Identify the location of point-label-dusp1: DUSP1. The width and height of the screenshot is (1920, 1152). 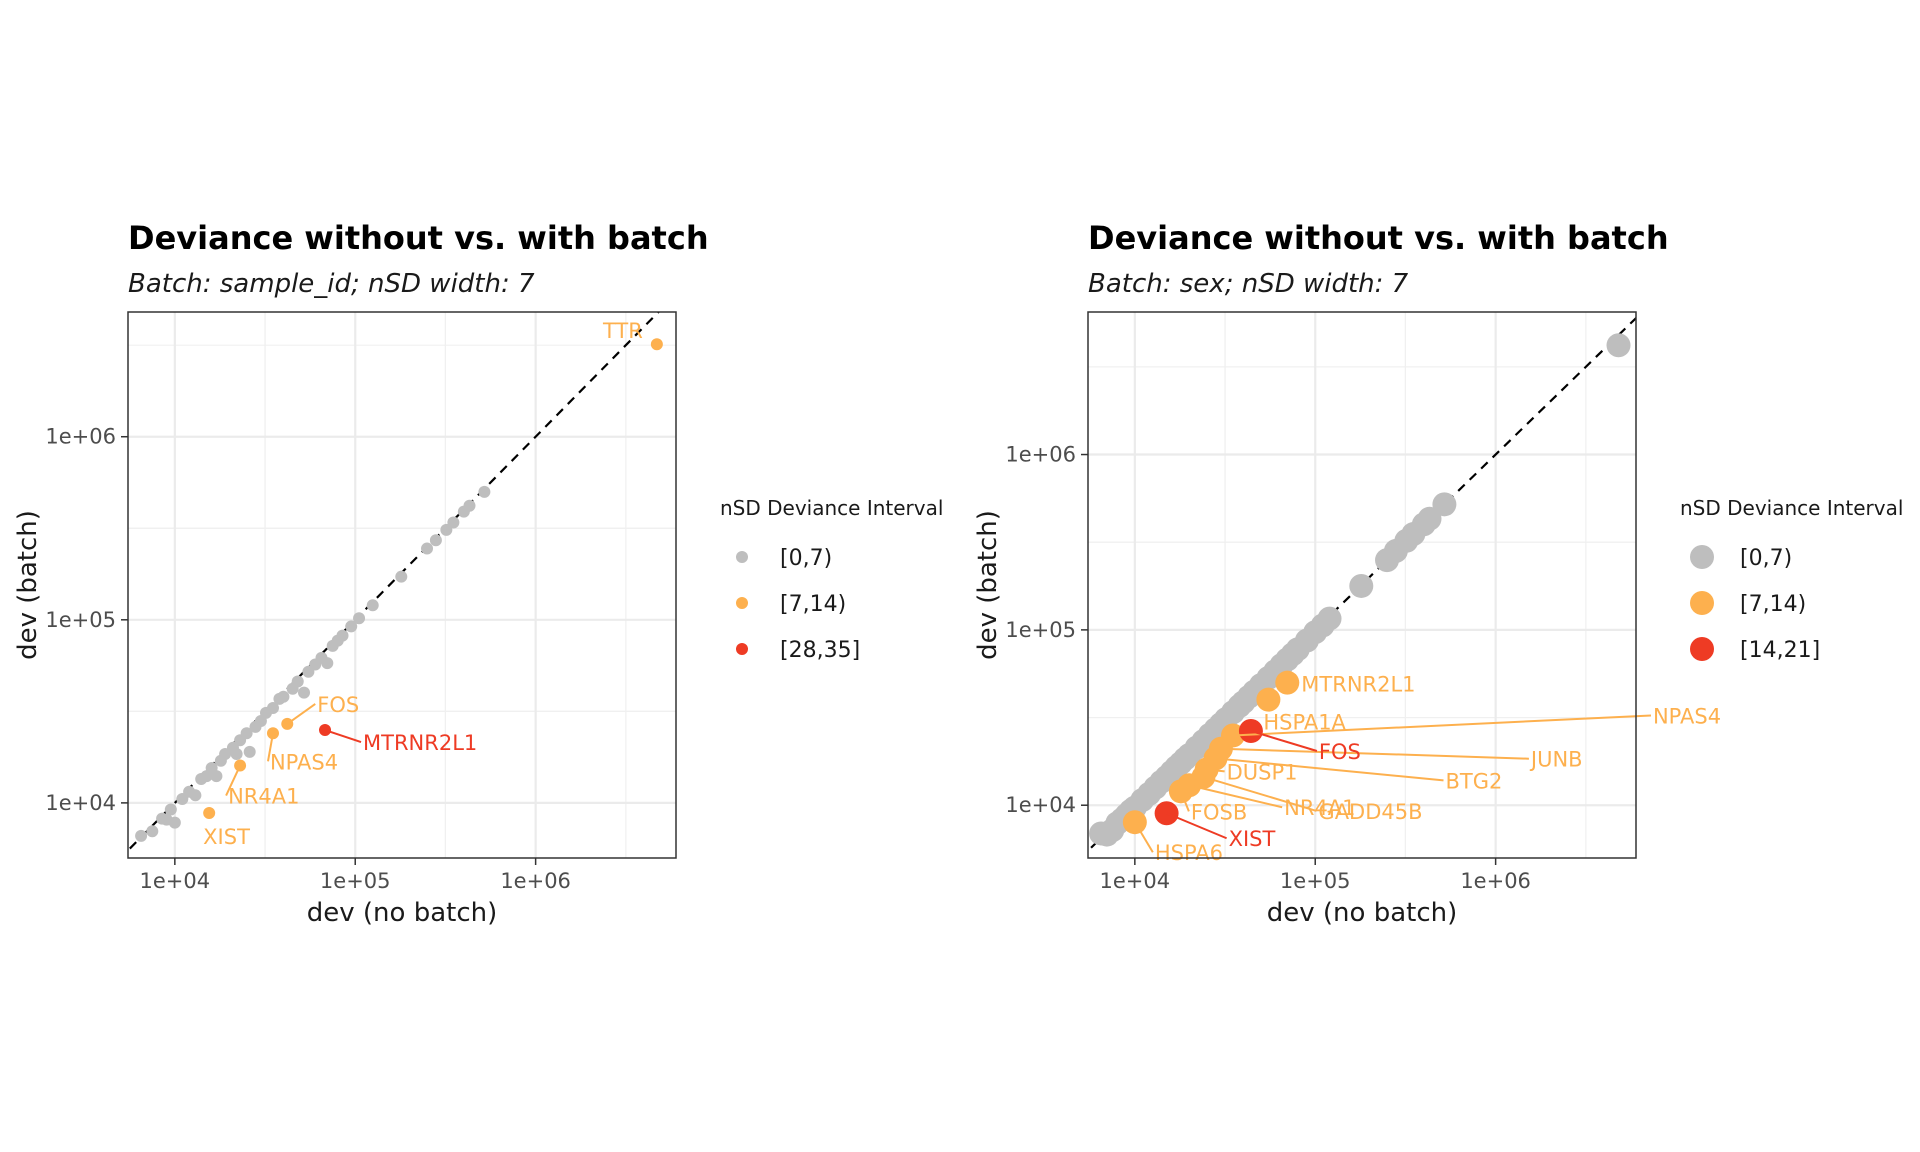
(1262, 772).